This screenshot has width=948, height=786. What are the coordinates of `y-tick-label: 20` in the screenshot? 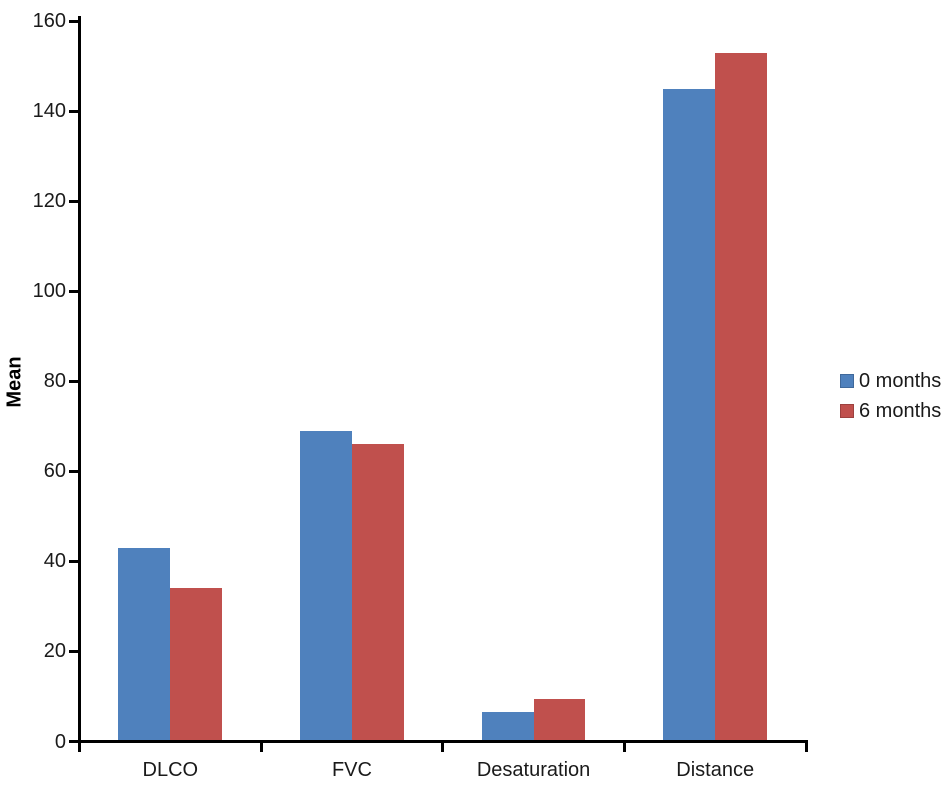 It's located at (54, 651).